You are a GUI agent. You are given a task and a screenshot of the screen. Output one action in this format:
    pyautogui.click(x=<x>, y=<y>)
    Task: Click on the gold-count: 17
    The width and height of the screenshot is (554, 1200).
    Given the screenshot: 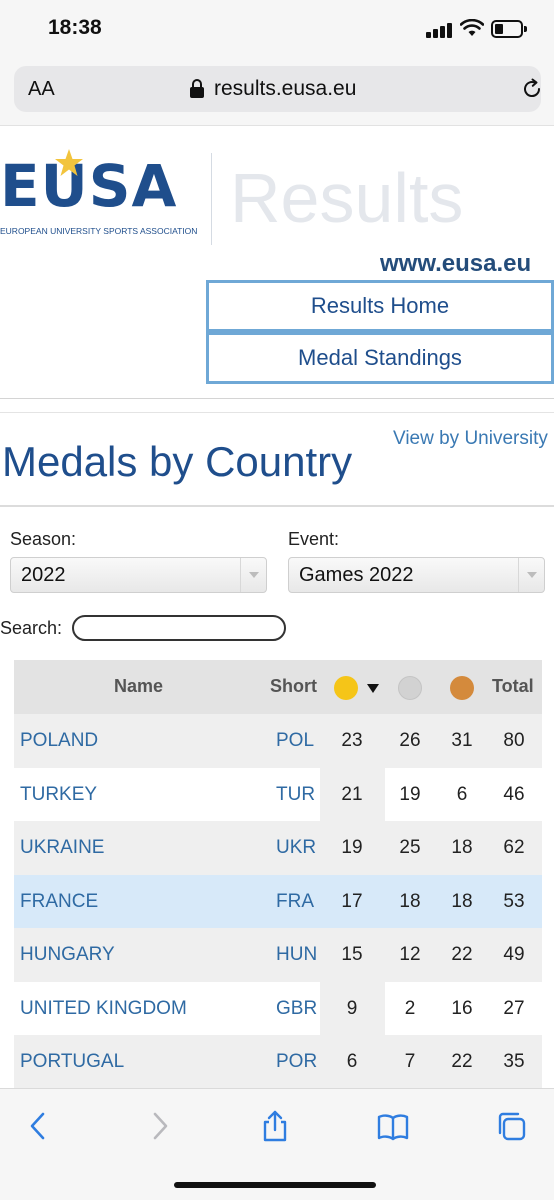 What is the action you would take?
    pyautogui.click(x=352, y=901)
    